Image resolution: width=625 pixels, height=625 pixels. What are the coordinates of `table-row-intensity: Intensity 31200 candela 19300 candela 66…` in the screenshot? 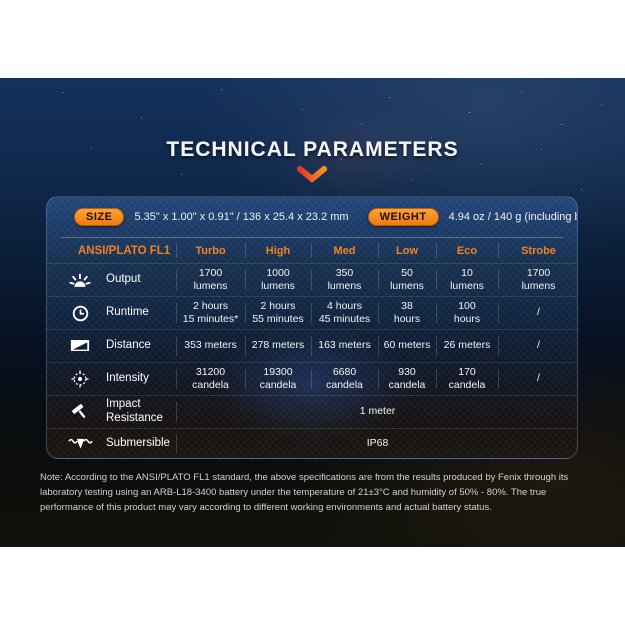 It's located at (312, 378).